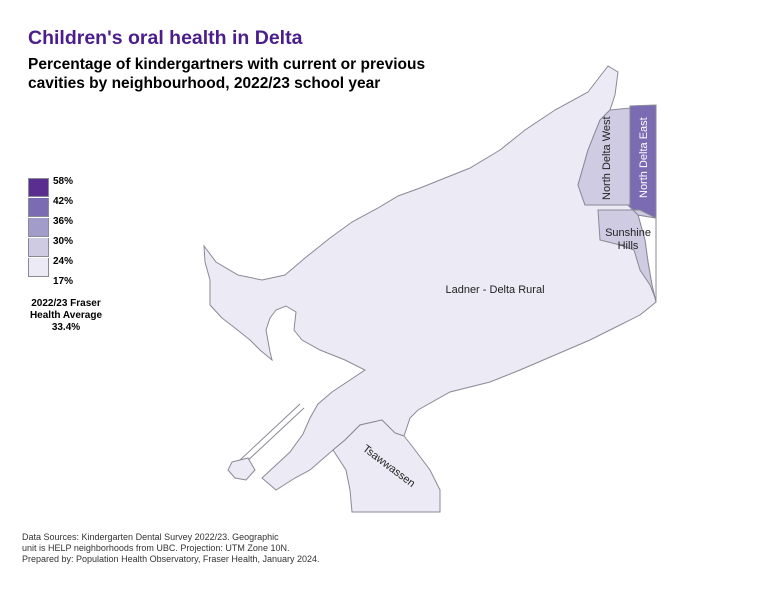 This screenshot has width=770, height=595. I want to click on legend-label: 24%, so click(63, 261).